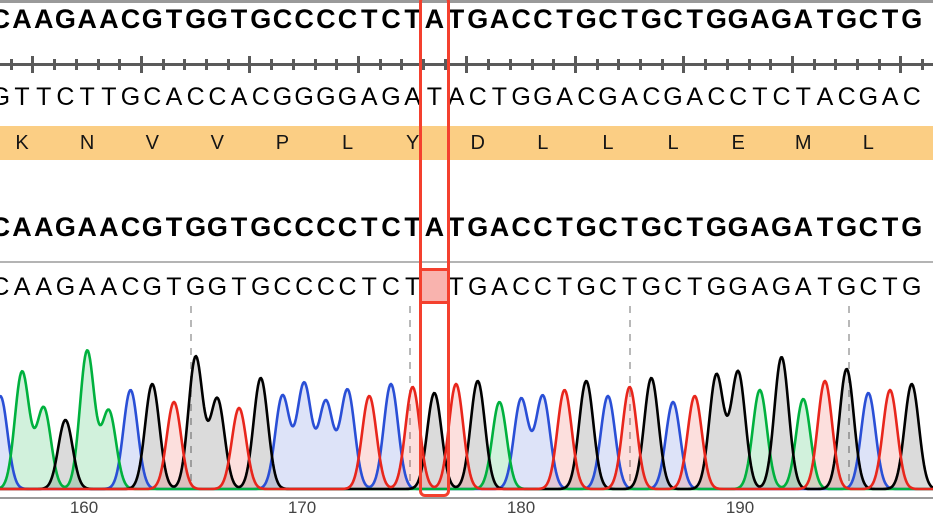 The height and width of the screenshot is (516, 933). I want to click on amino-acid-residue: E, so click(738, 143).